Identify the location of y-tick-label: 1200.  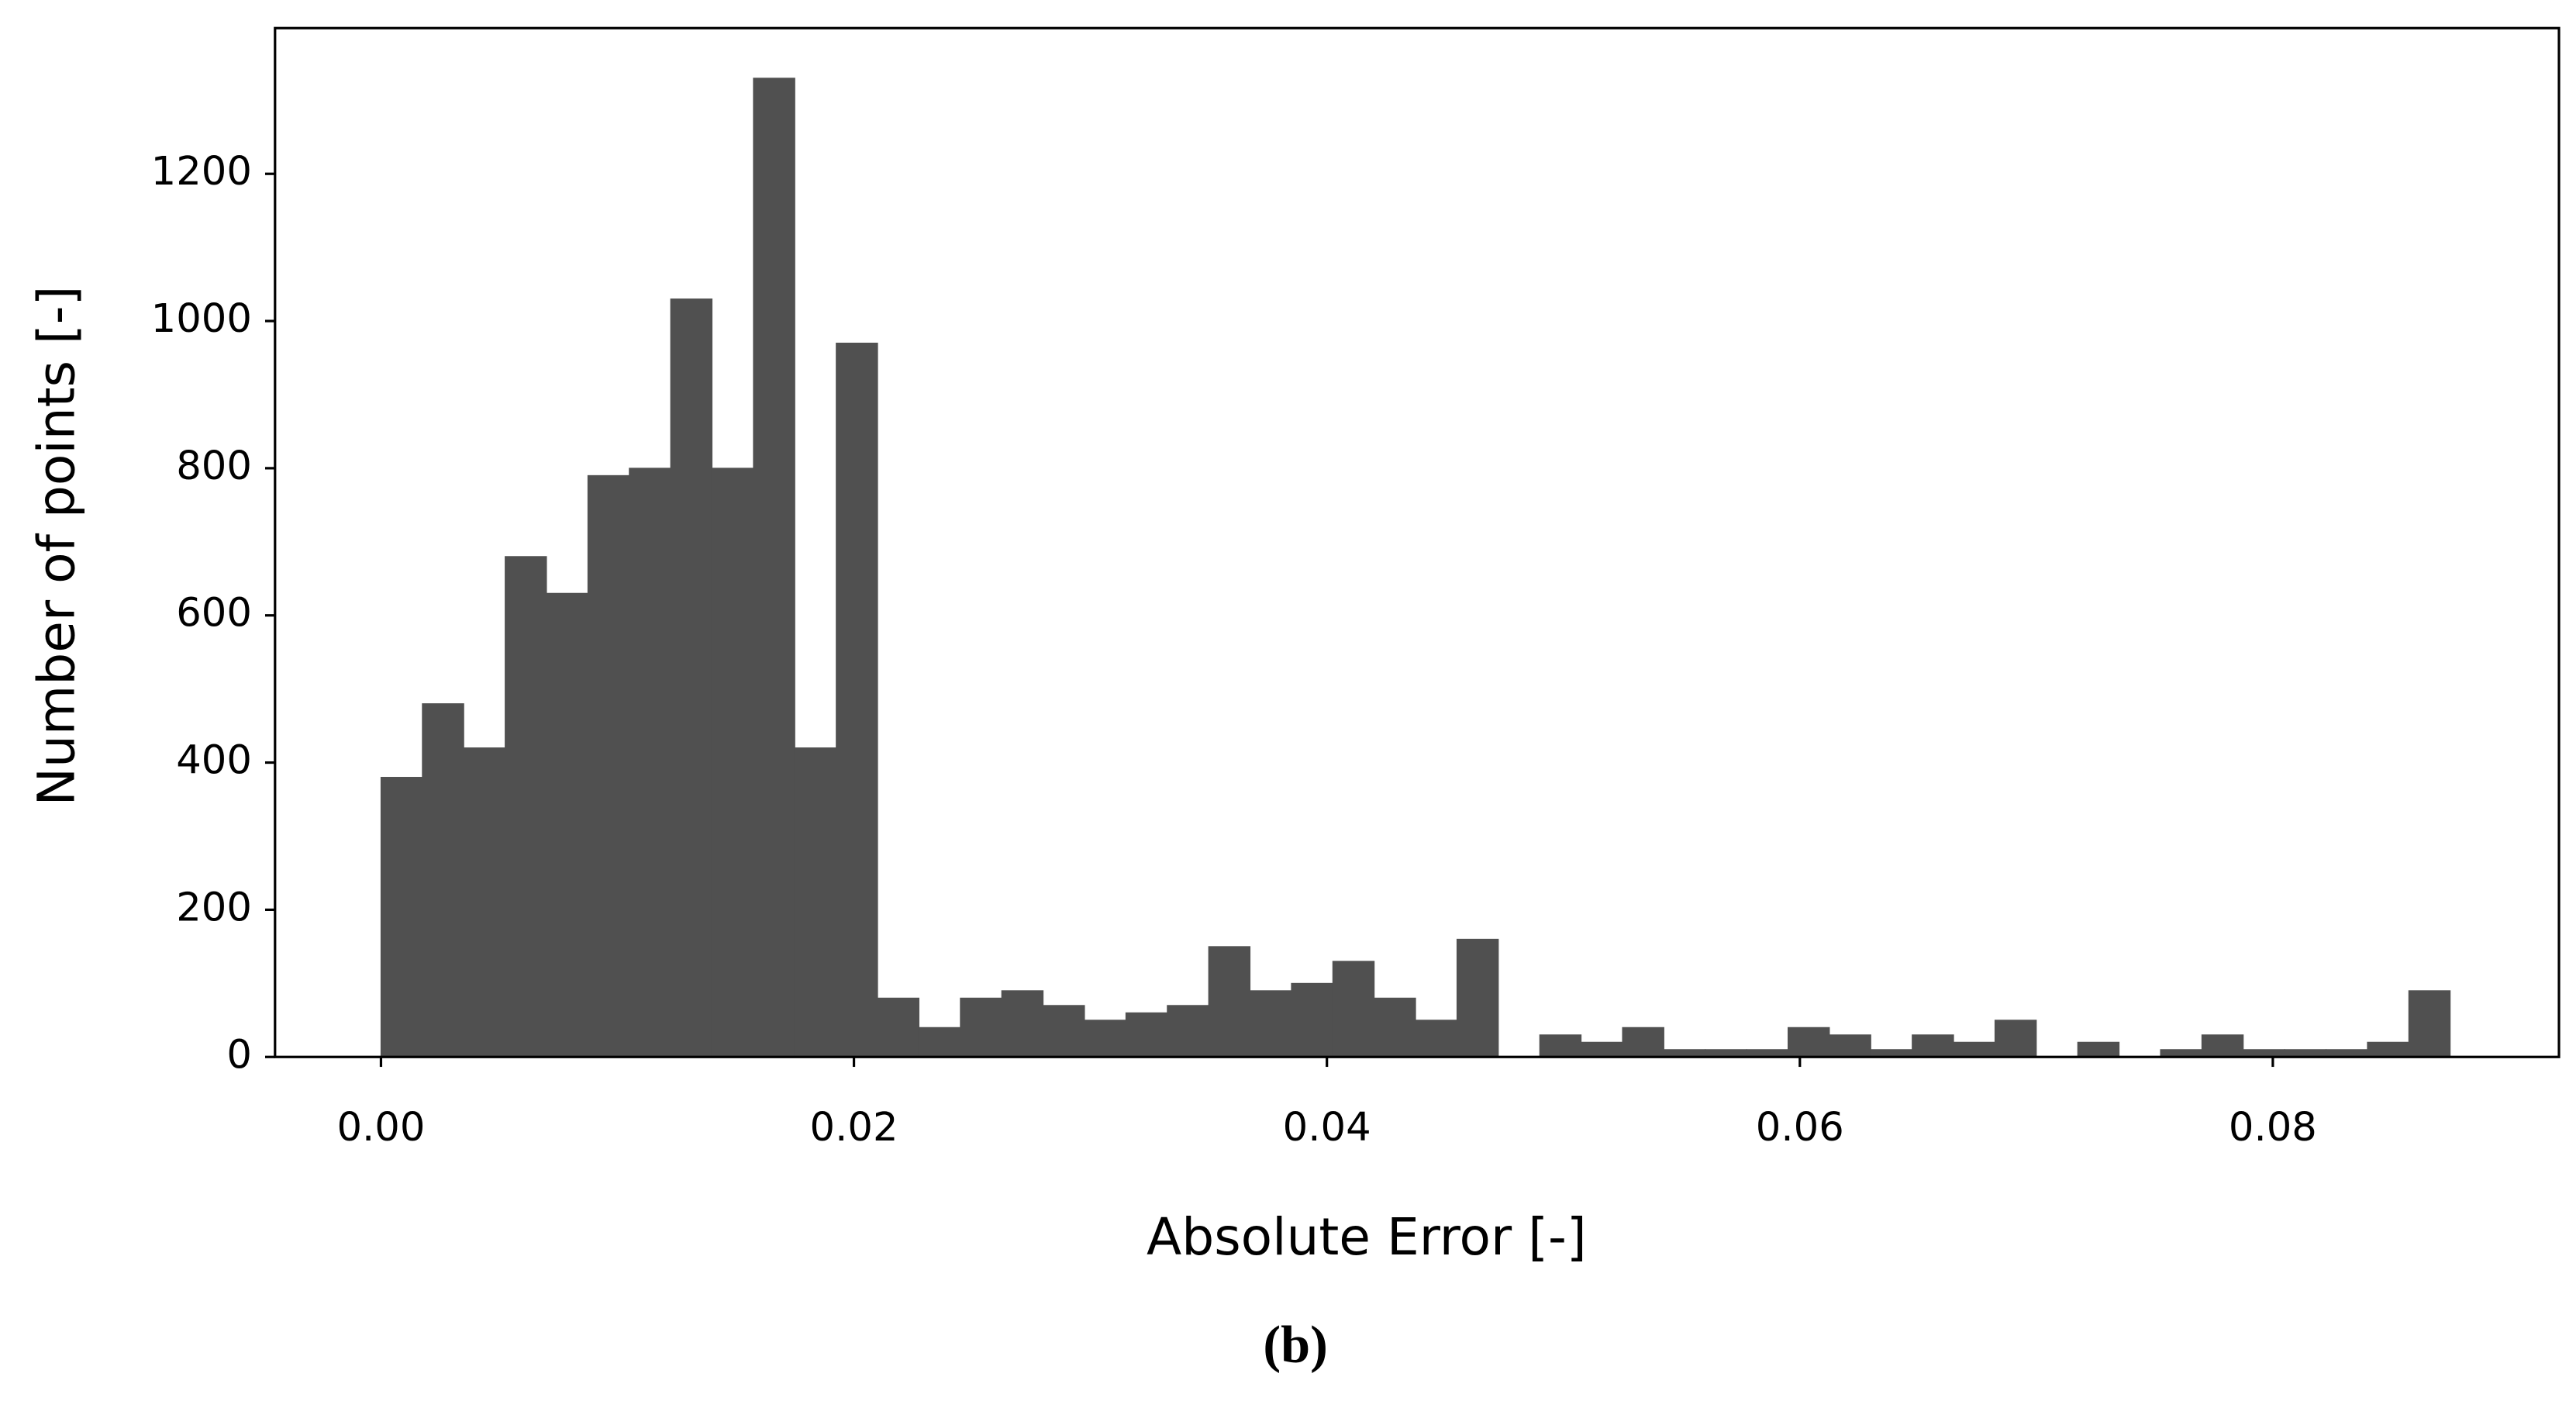
(201, 171).